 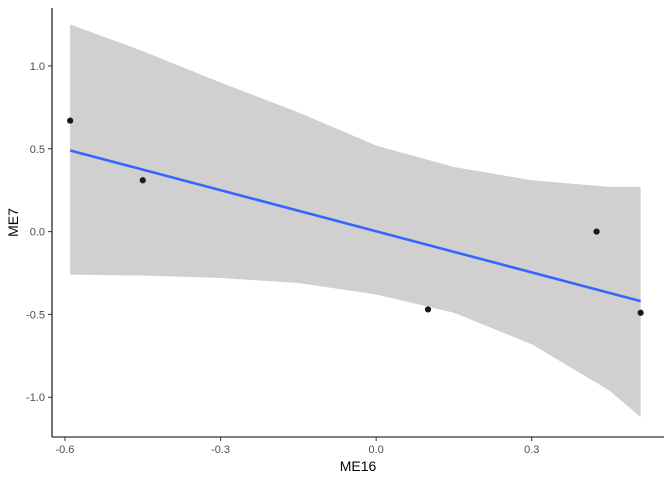 I want to click on y-tick-label: -1.0, so click(x=35, y=398).